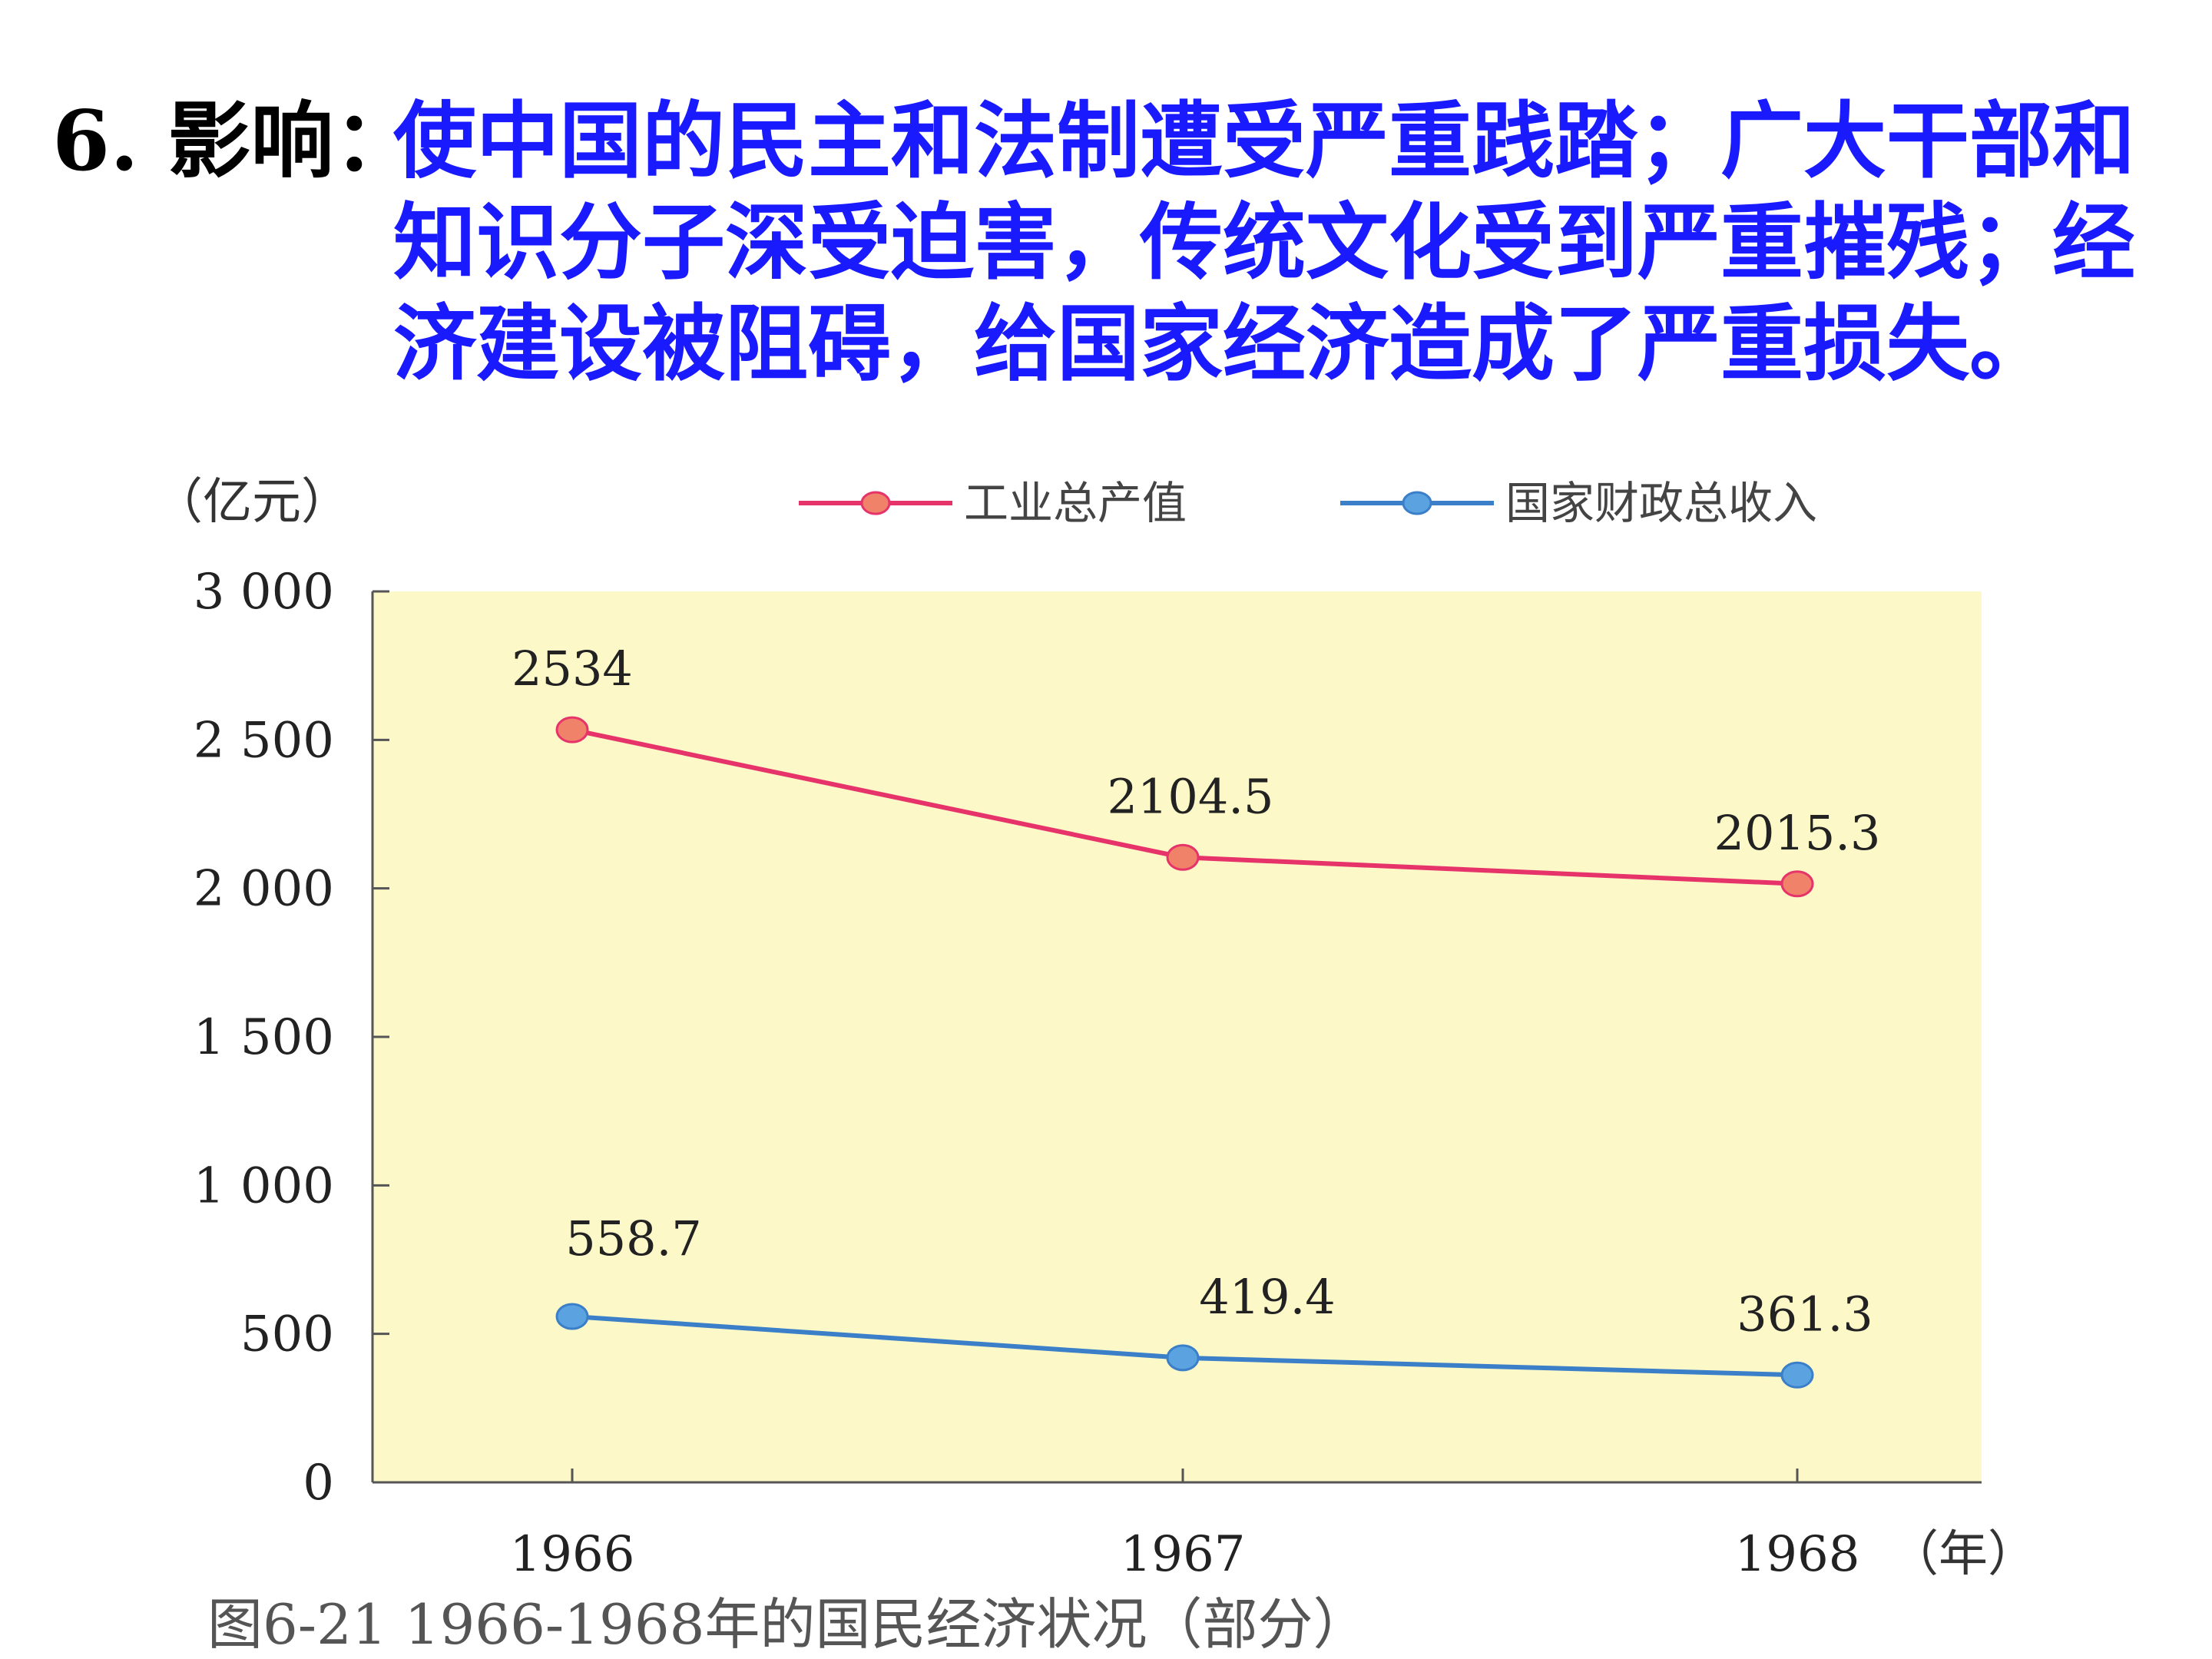  I want to click on data-label: 2104.5, so click(1191, 796).